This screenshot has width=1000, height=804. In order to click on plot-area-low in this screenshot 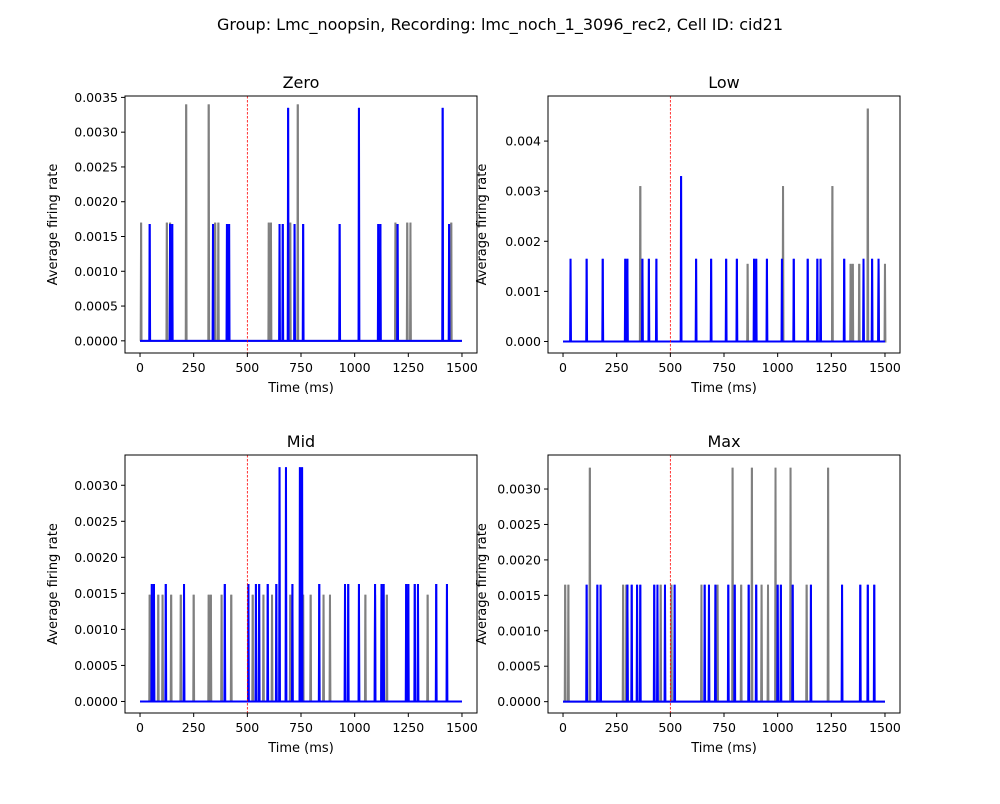, I will do `click(724, 224)`.